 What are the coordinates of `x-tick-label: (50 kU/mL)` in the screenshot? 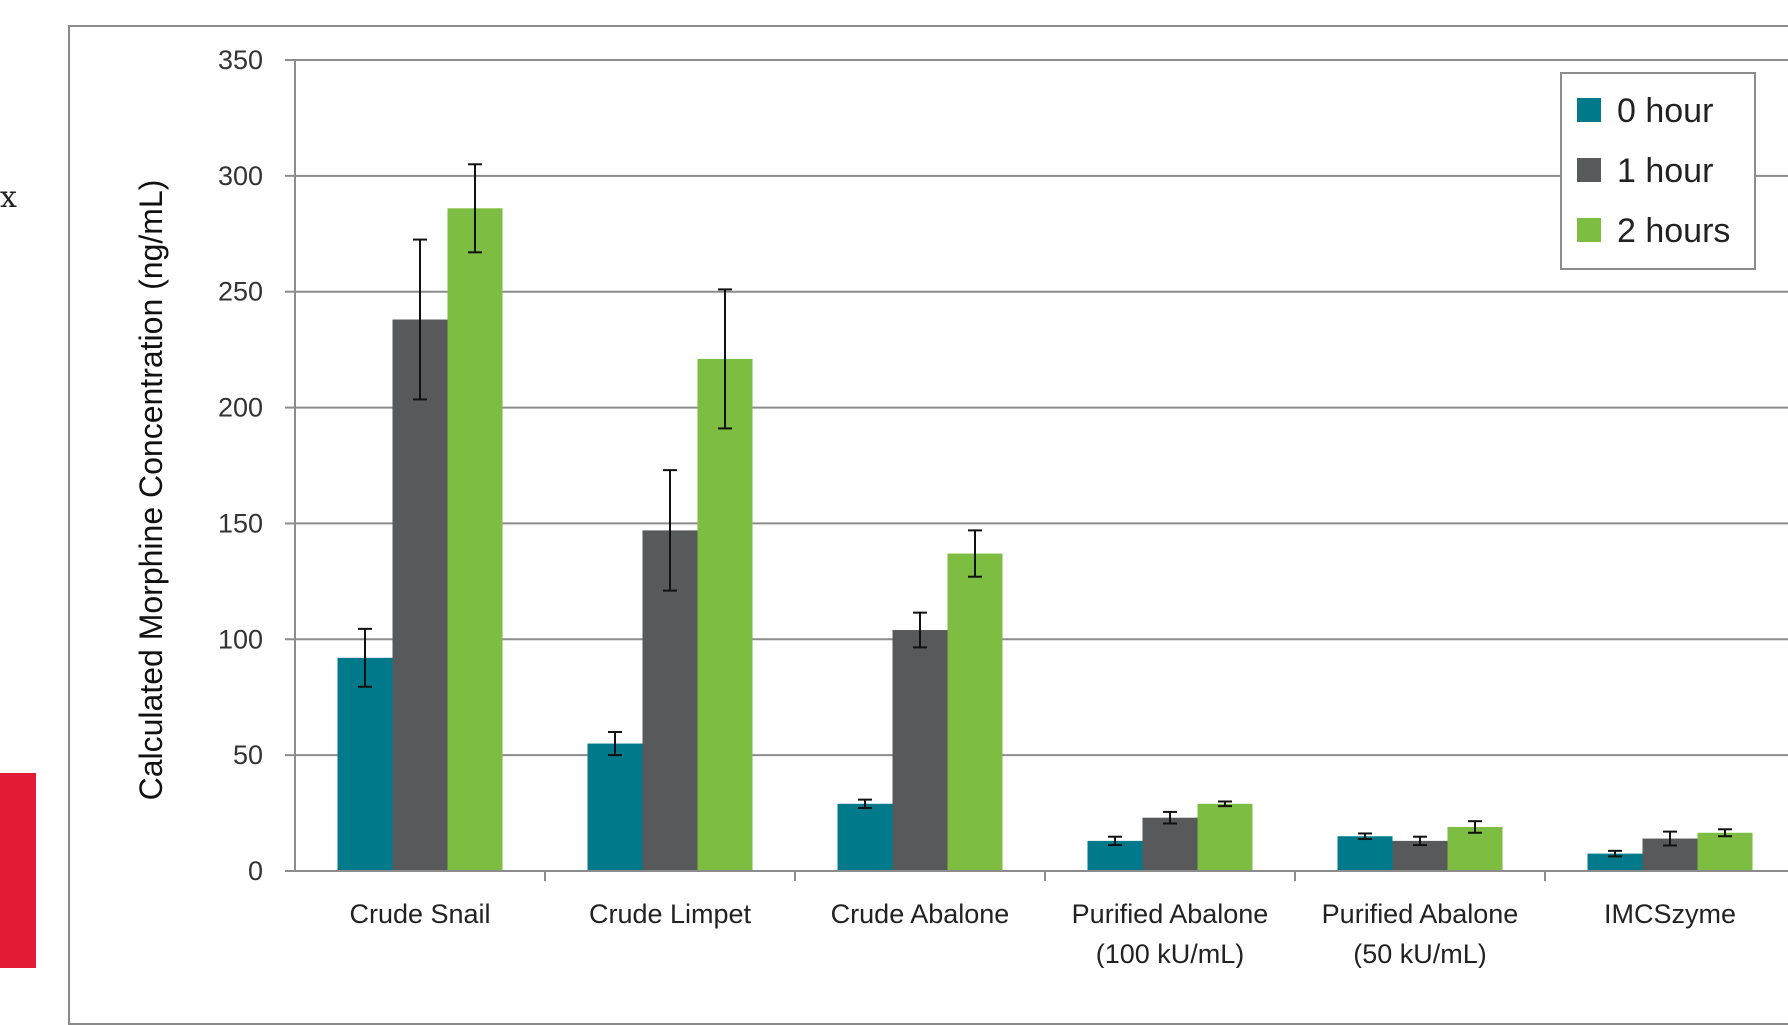 It's located at (1420, 953).